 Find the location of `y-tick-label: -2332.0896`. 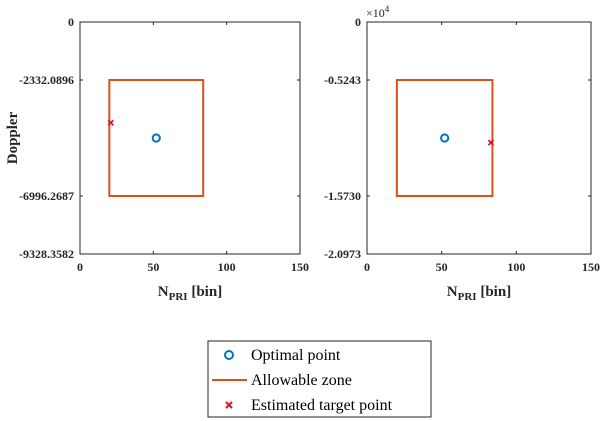

y-tick-label: -2332.0896 is located at coordinates (46, 80).